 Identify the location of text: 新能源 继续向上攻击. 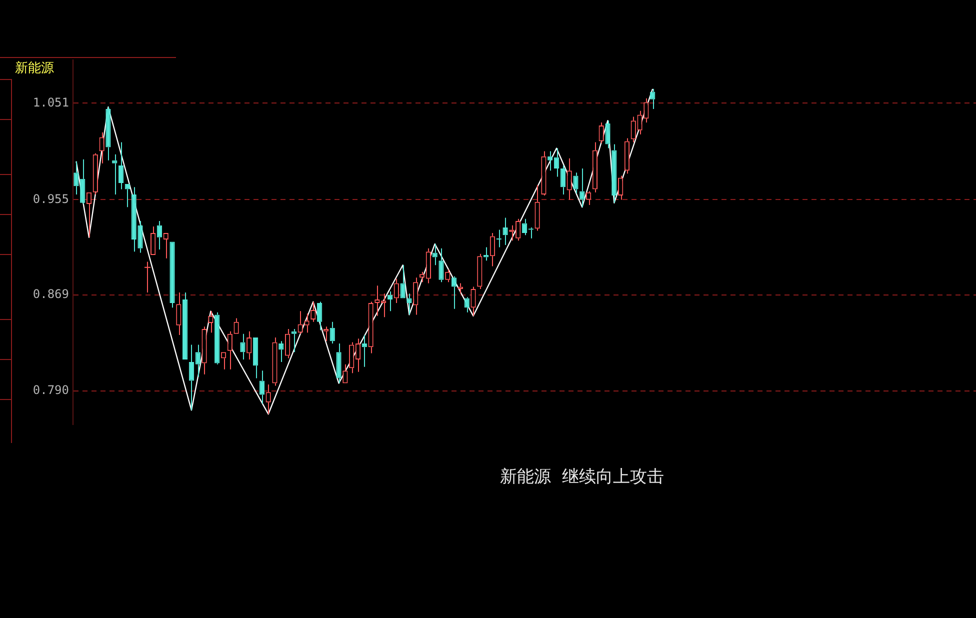
(582, 477).